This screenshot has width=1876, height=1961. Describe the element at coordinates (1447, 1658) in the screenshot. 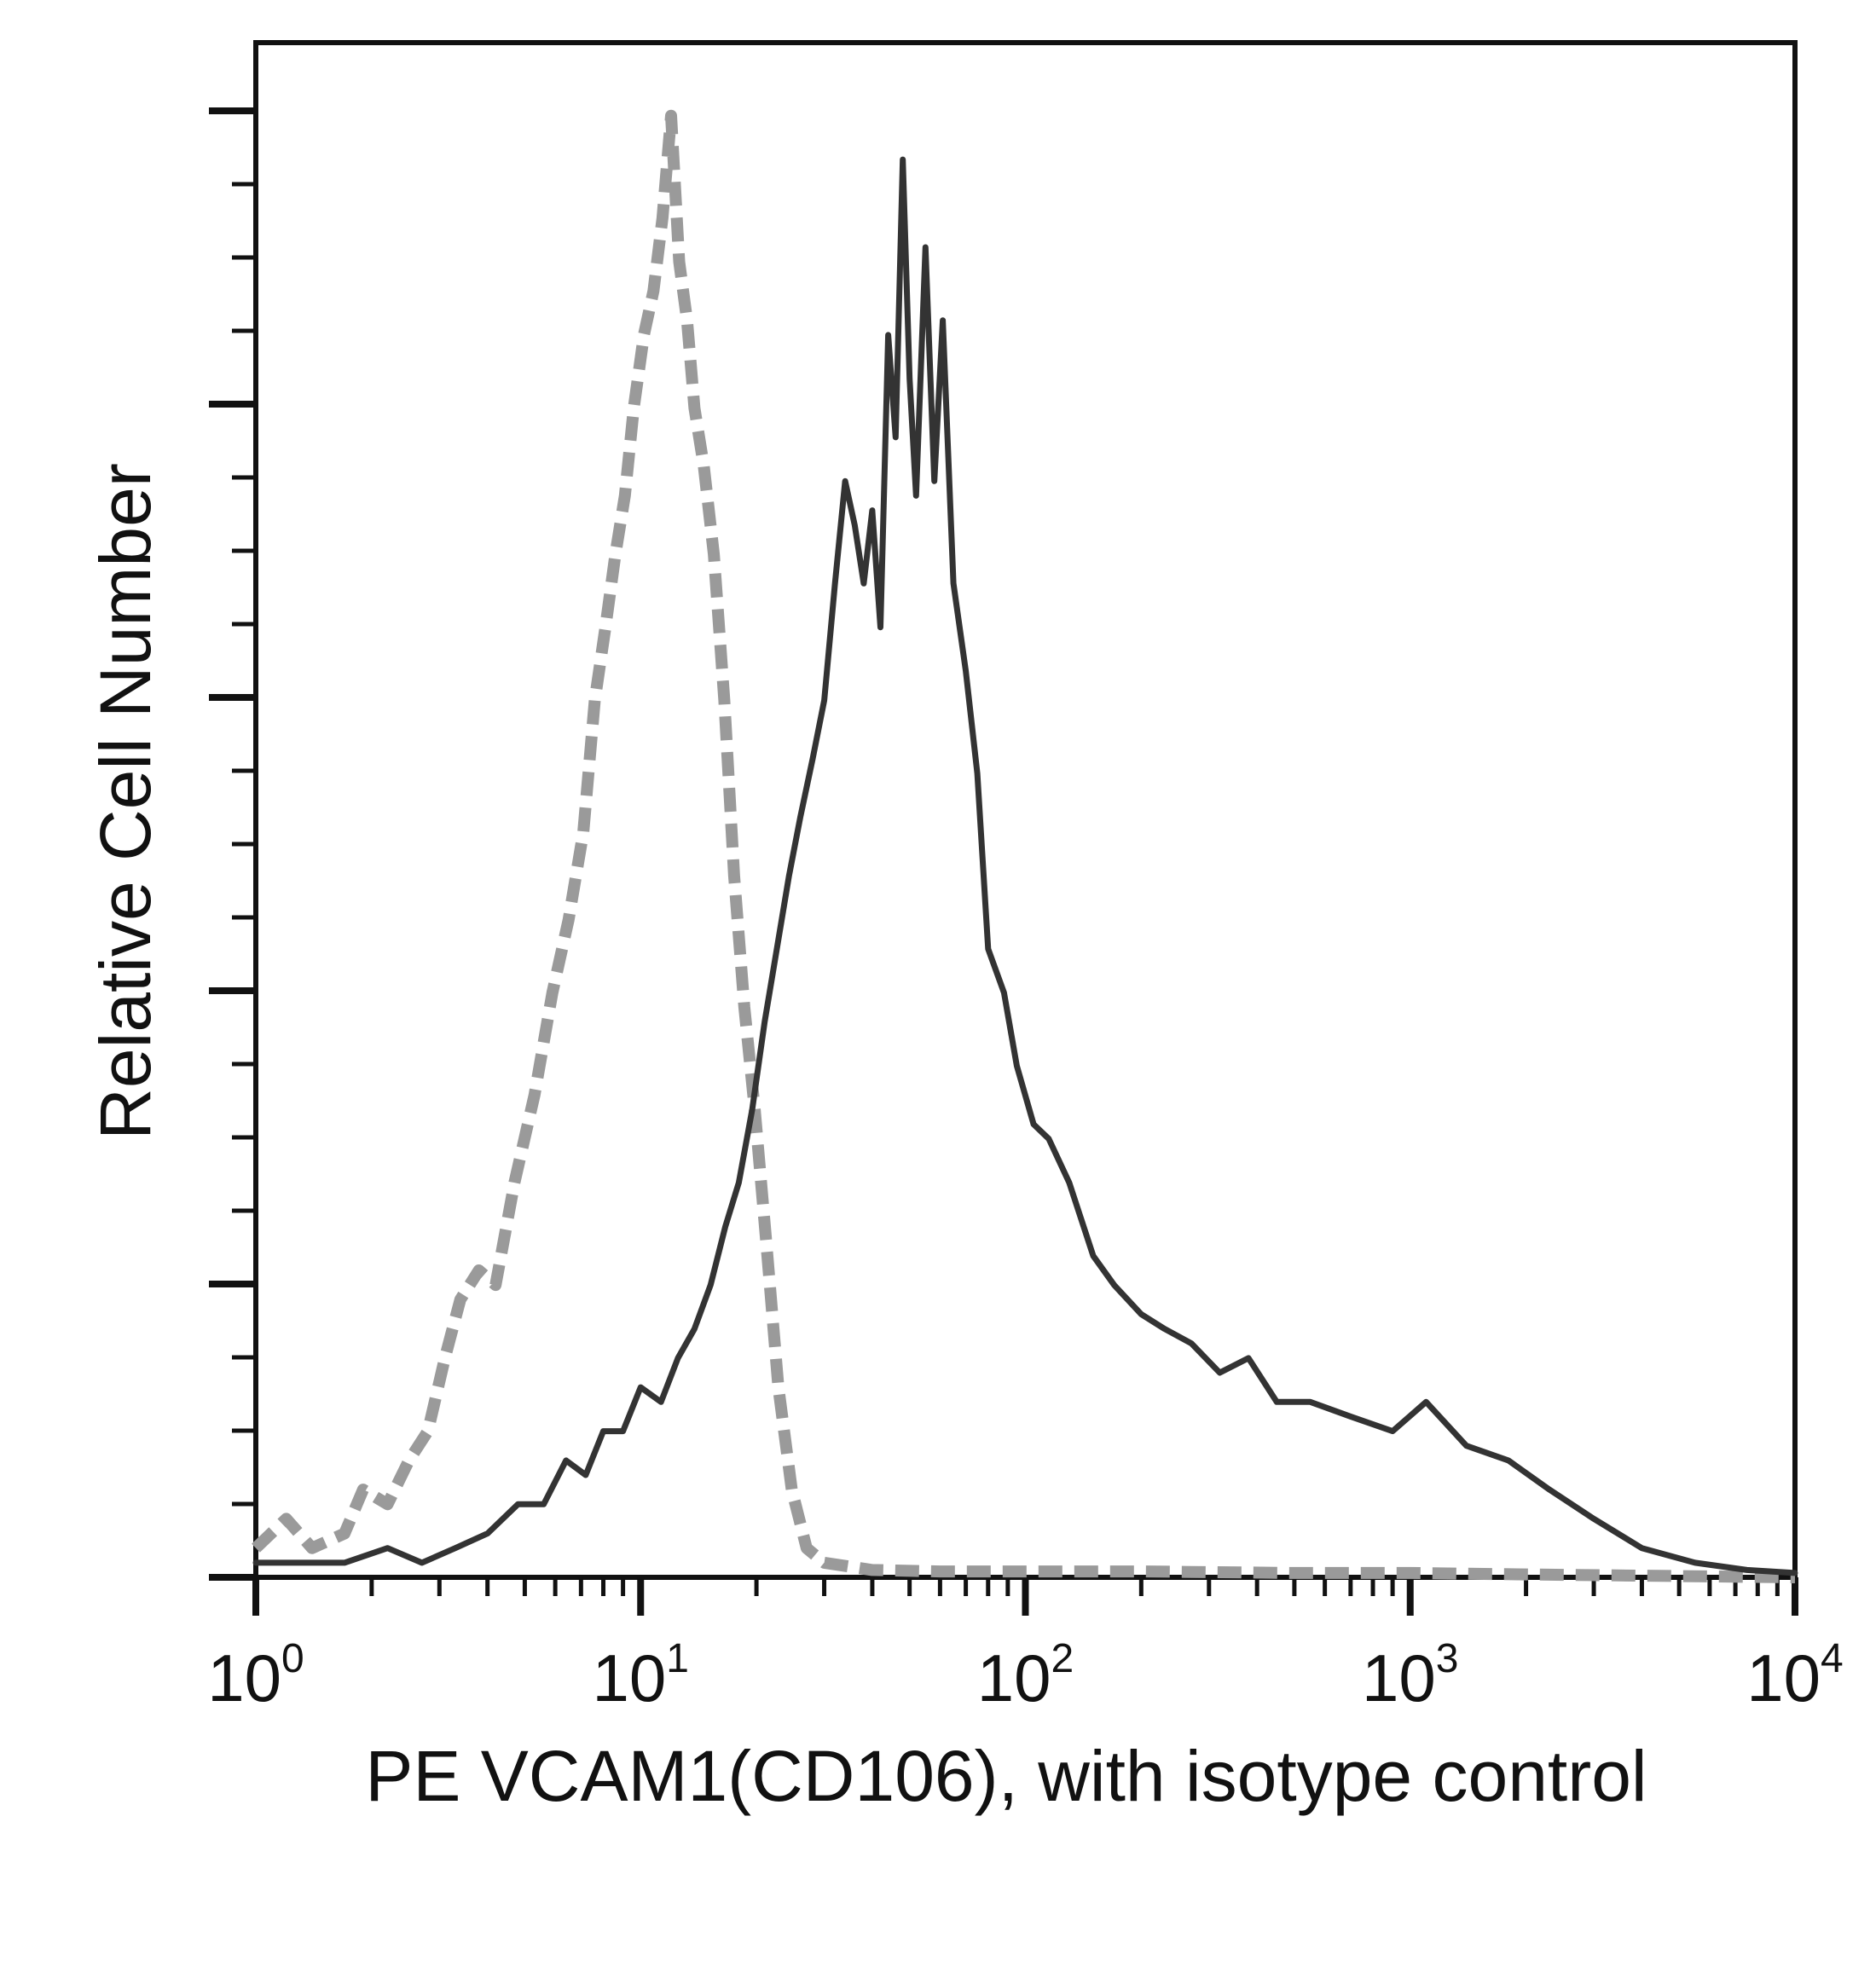

I see `x-tick-label-exponent: 3` at that location.